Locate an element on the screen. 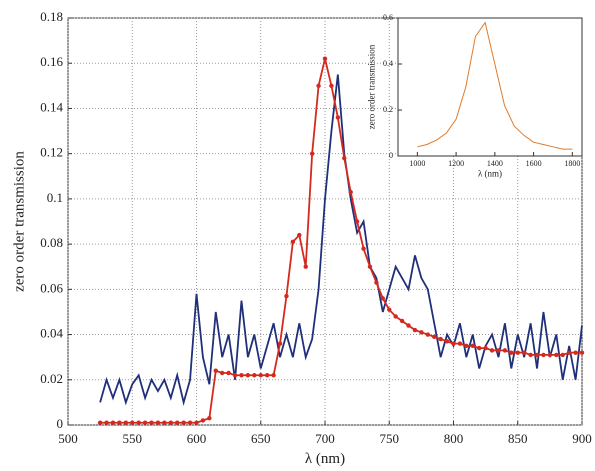  x-tick-label: 700 is located at coordinates (325, 438).